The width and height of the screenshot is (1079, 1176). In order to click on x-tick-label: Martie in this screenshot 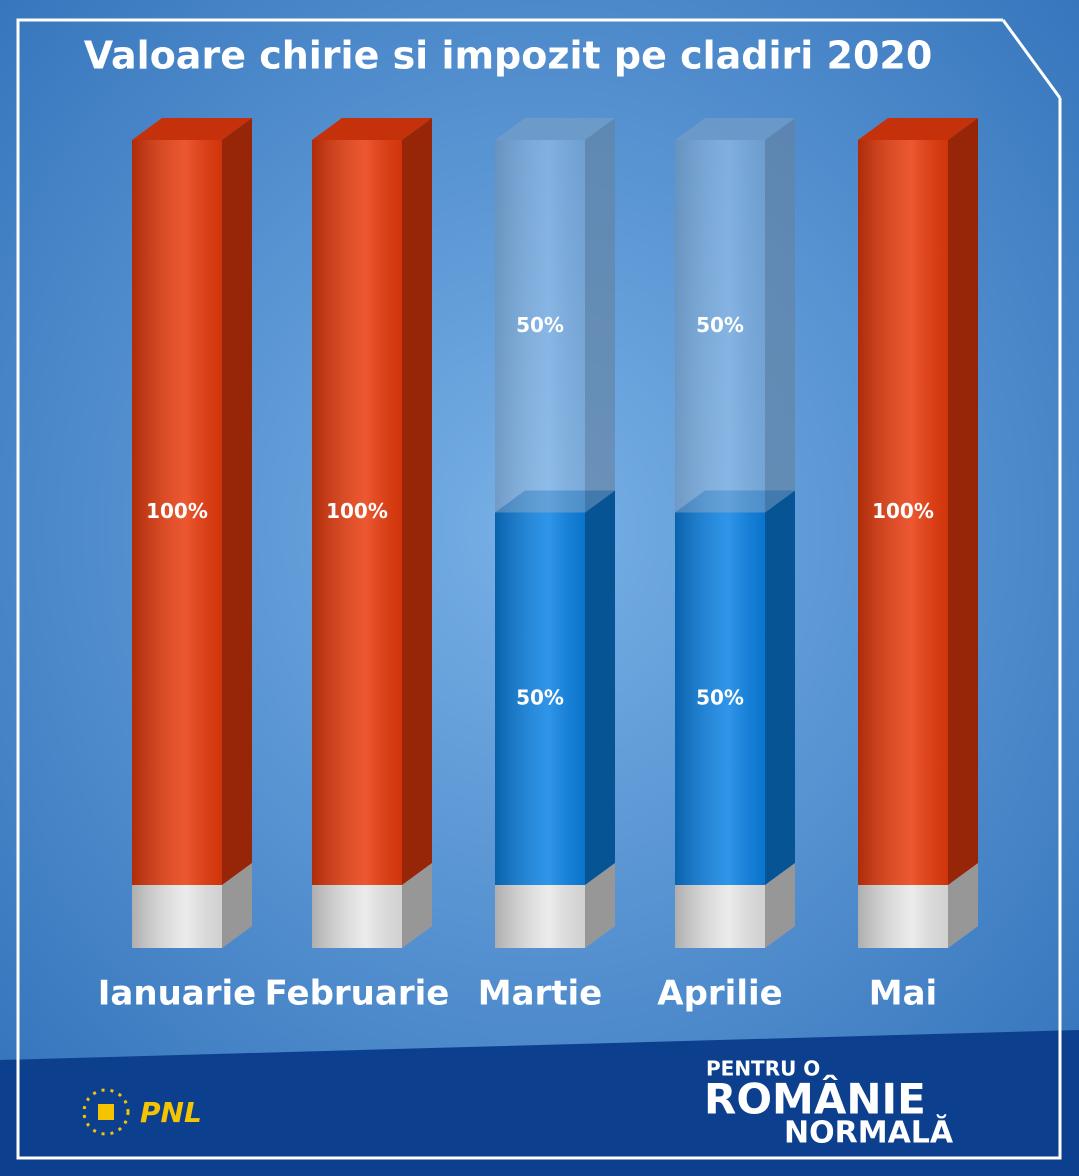, I will do `click(540, 994)`.